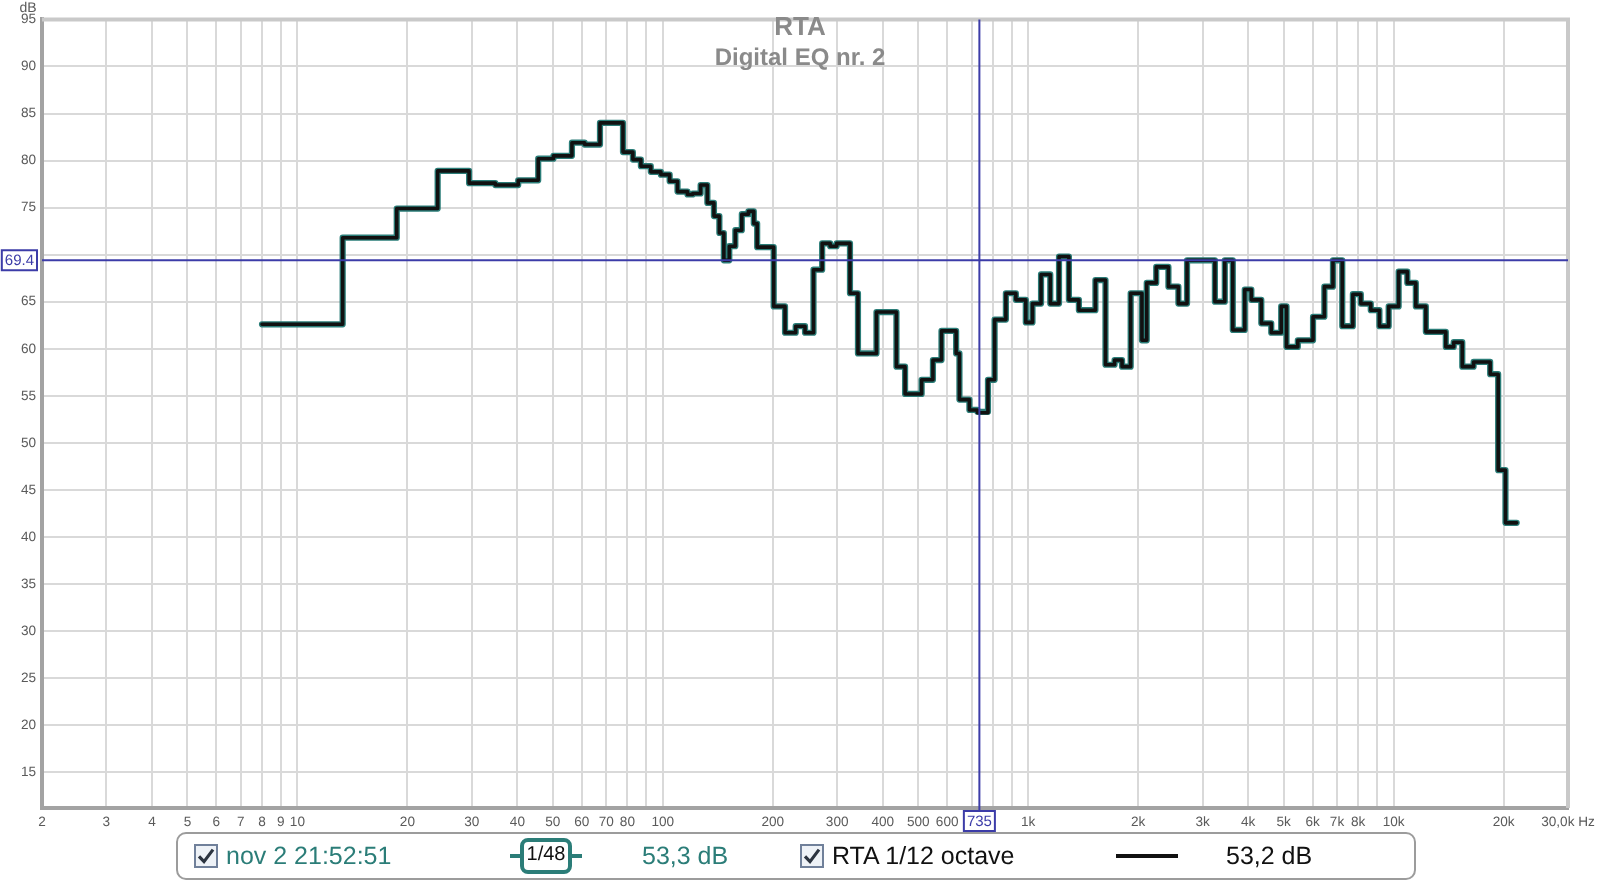 The width and height of the screenshot is (1600, 886). Describe the element at coordinates (800, 26) in the screenshot. I see `chart-title: RTA` at that location.